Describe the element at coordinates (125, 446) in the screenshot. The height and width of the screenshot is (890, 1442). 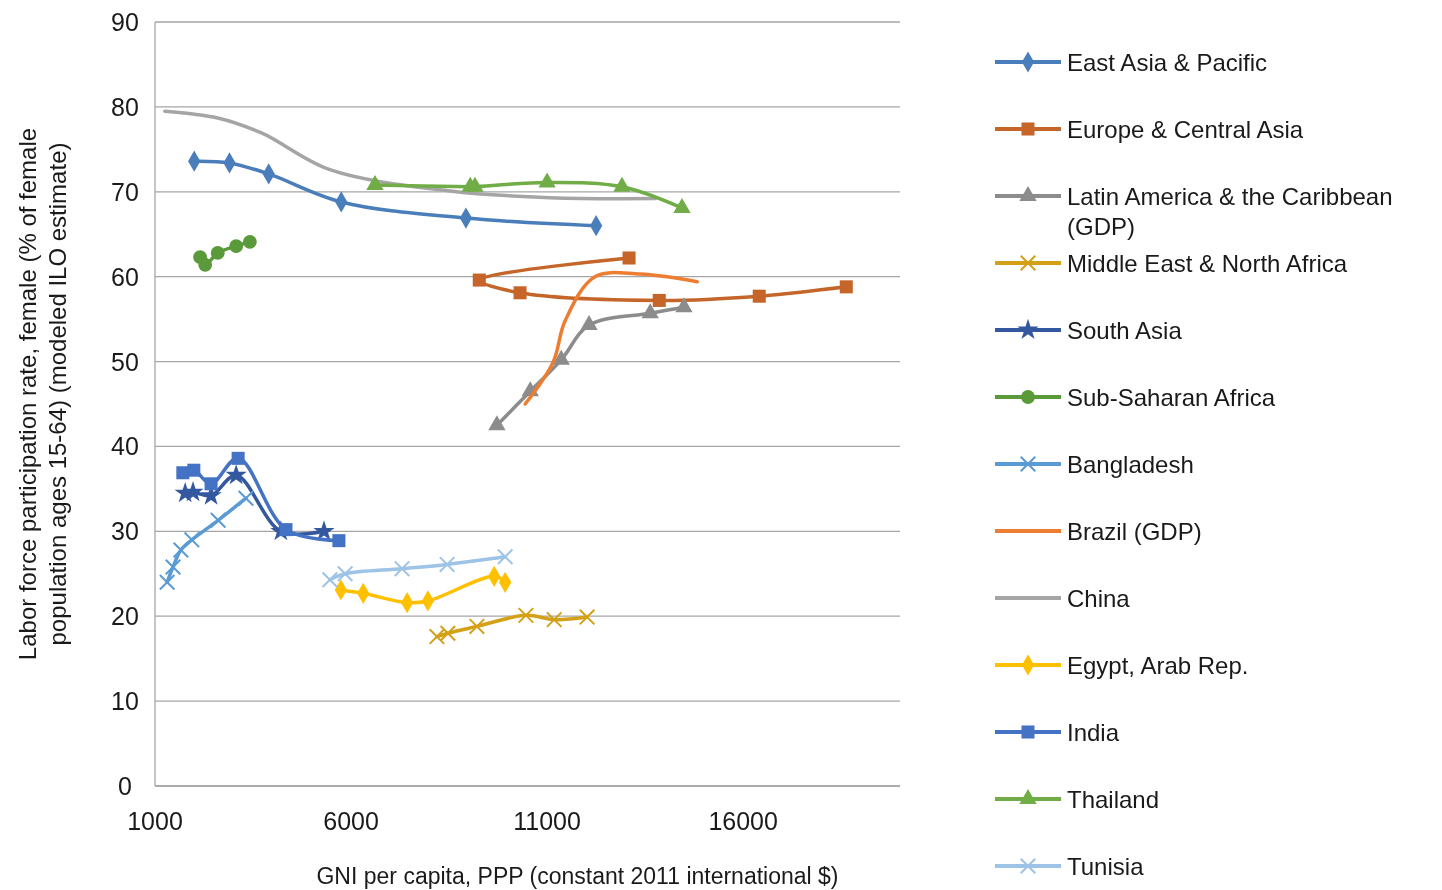
I see `y-tick-label: 40` at that location.